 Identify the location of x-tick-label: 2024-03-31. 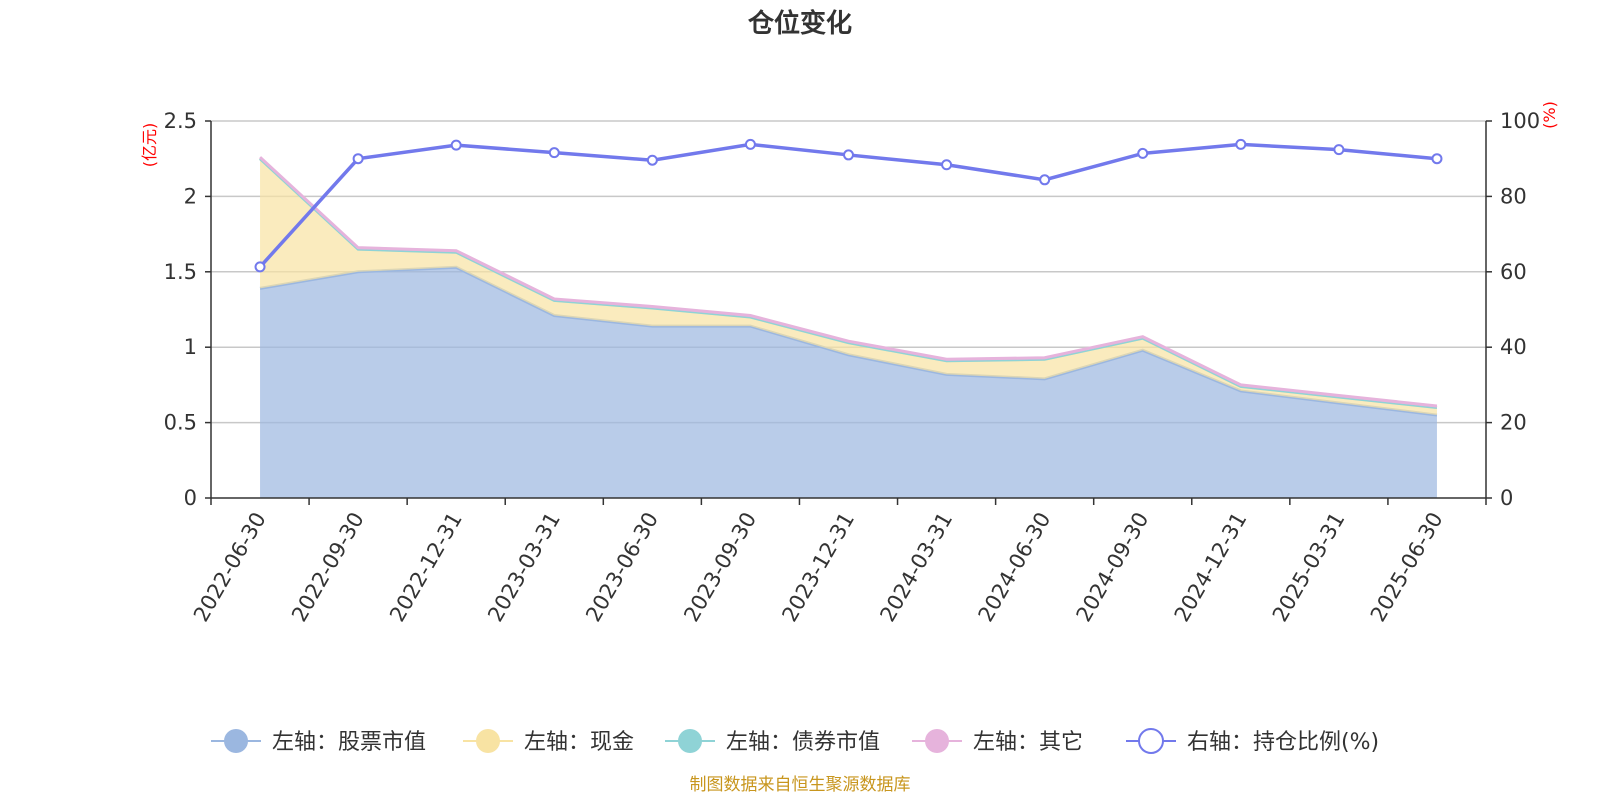
(916, 567).